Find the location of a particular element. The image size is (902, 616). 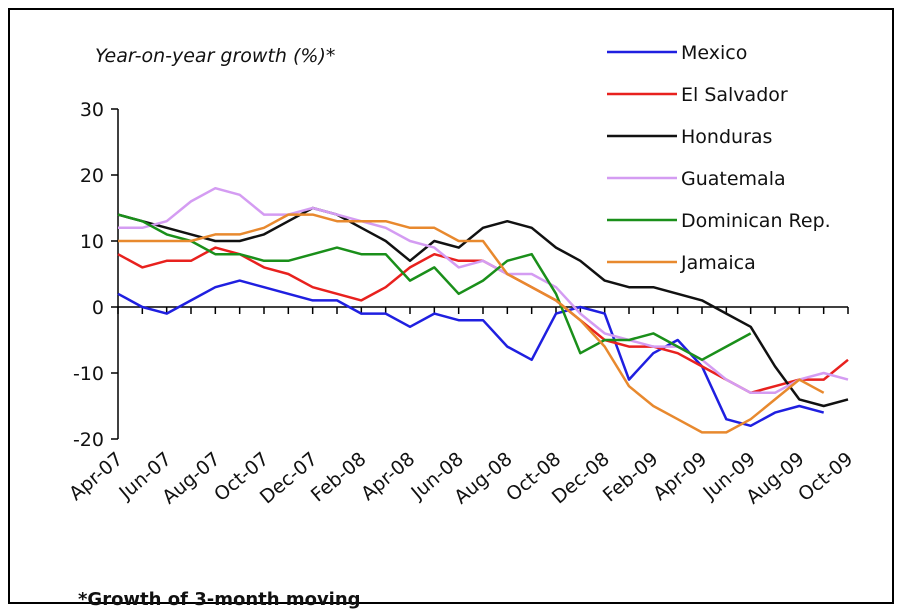

y-tick-label: -10 is located at coordinates (88, 374).